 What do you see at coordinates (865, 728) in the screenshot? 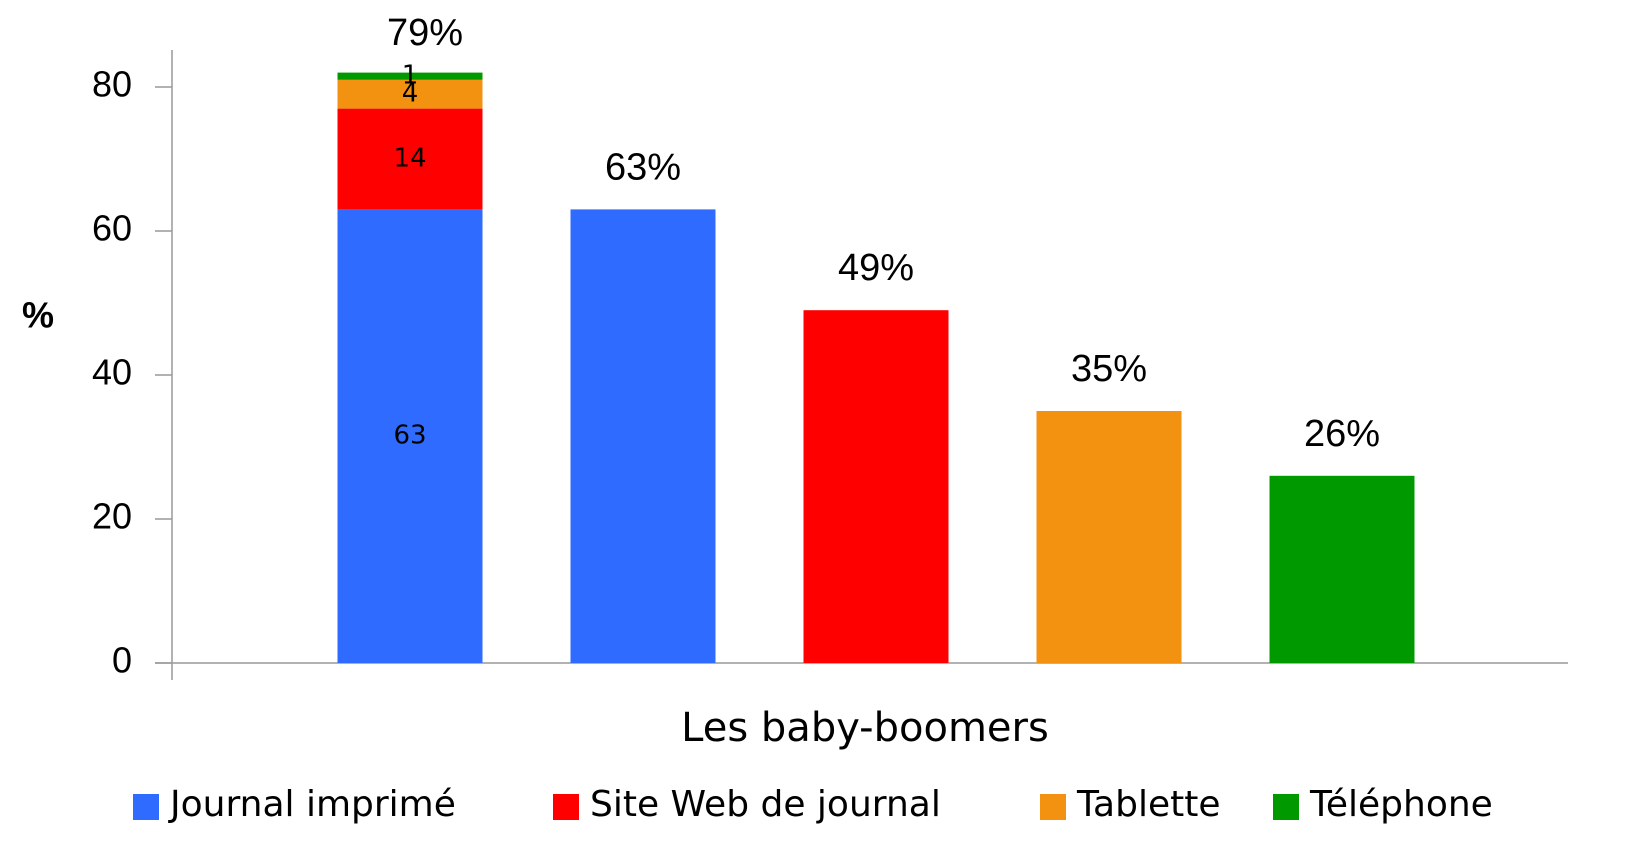
I see `x-axis-label: Les baby-boomers` at bounding box center [865, 728].